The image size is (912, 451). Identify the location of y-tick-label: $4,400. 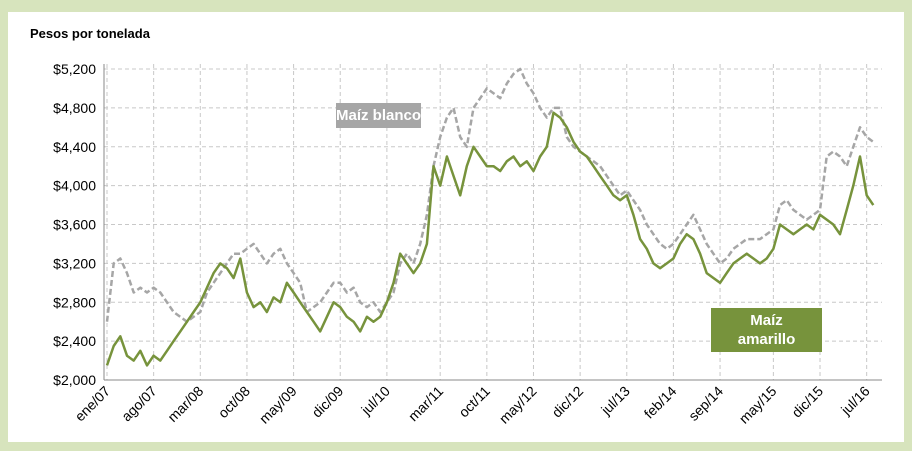
(74, 147).